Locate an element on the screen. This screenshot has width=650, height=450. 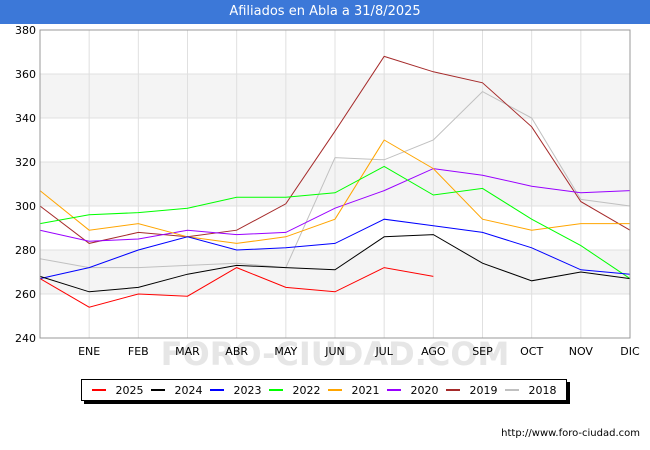
legend-label: 2022 is located at coordinates (306, 390).